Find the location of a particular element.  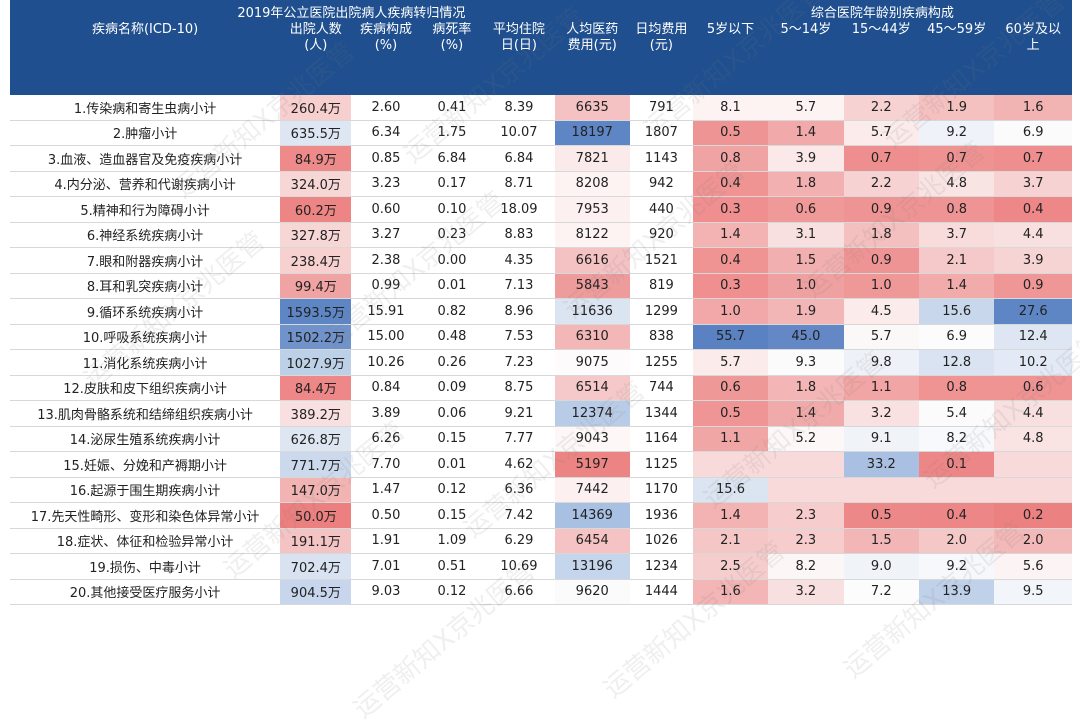

row-disease-name: 11.消化系统疾病小计 is located at coordinates (145, 362).